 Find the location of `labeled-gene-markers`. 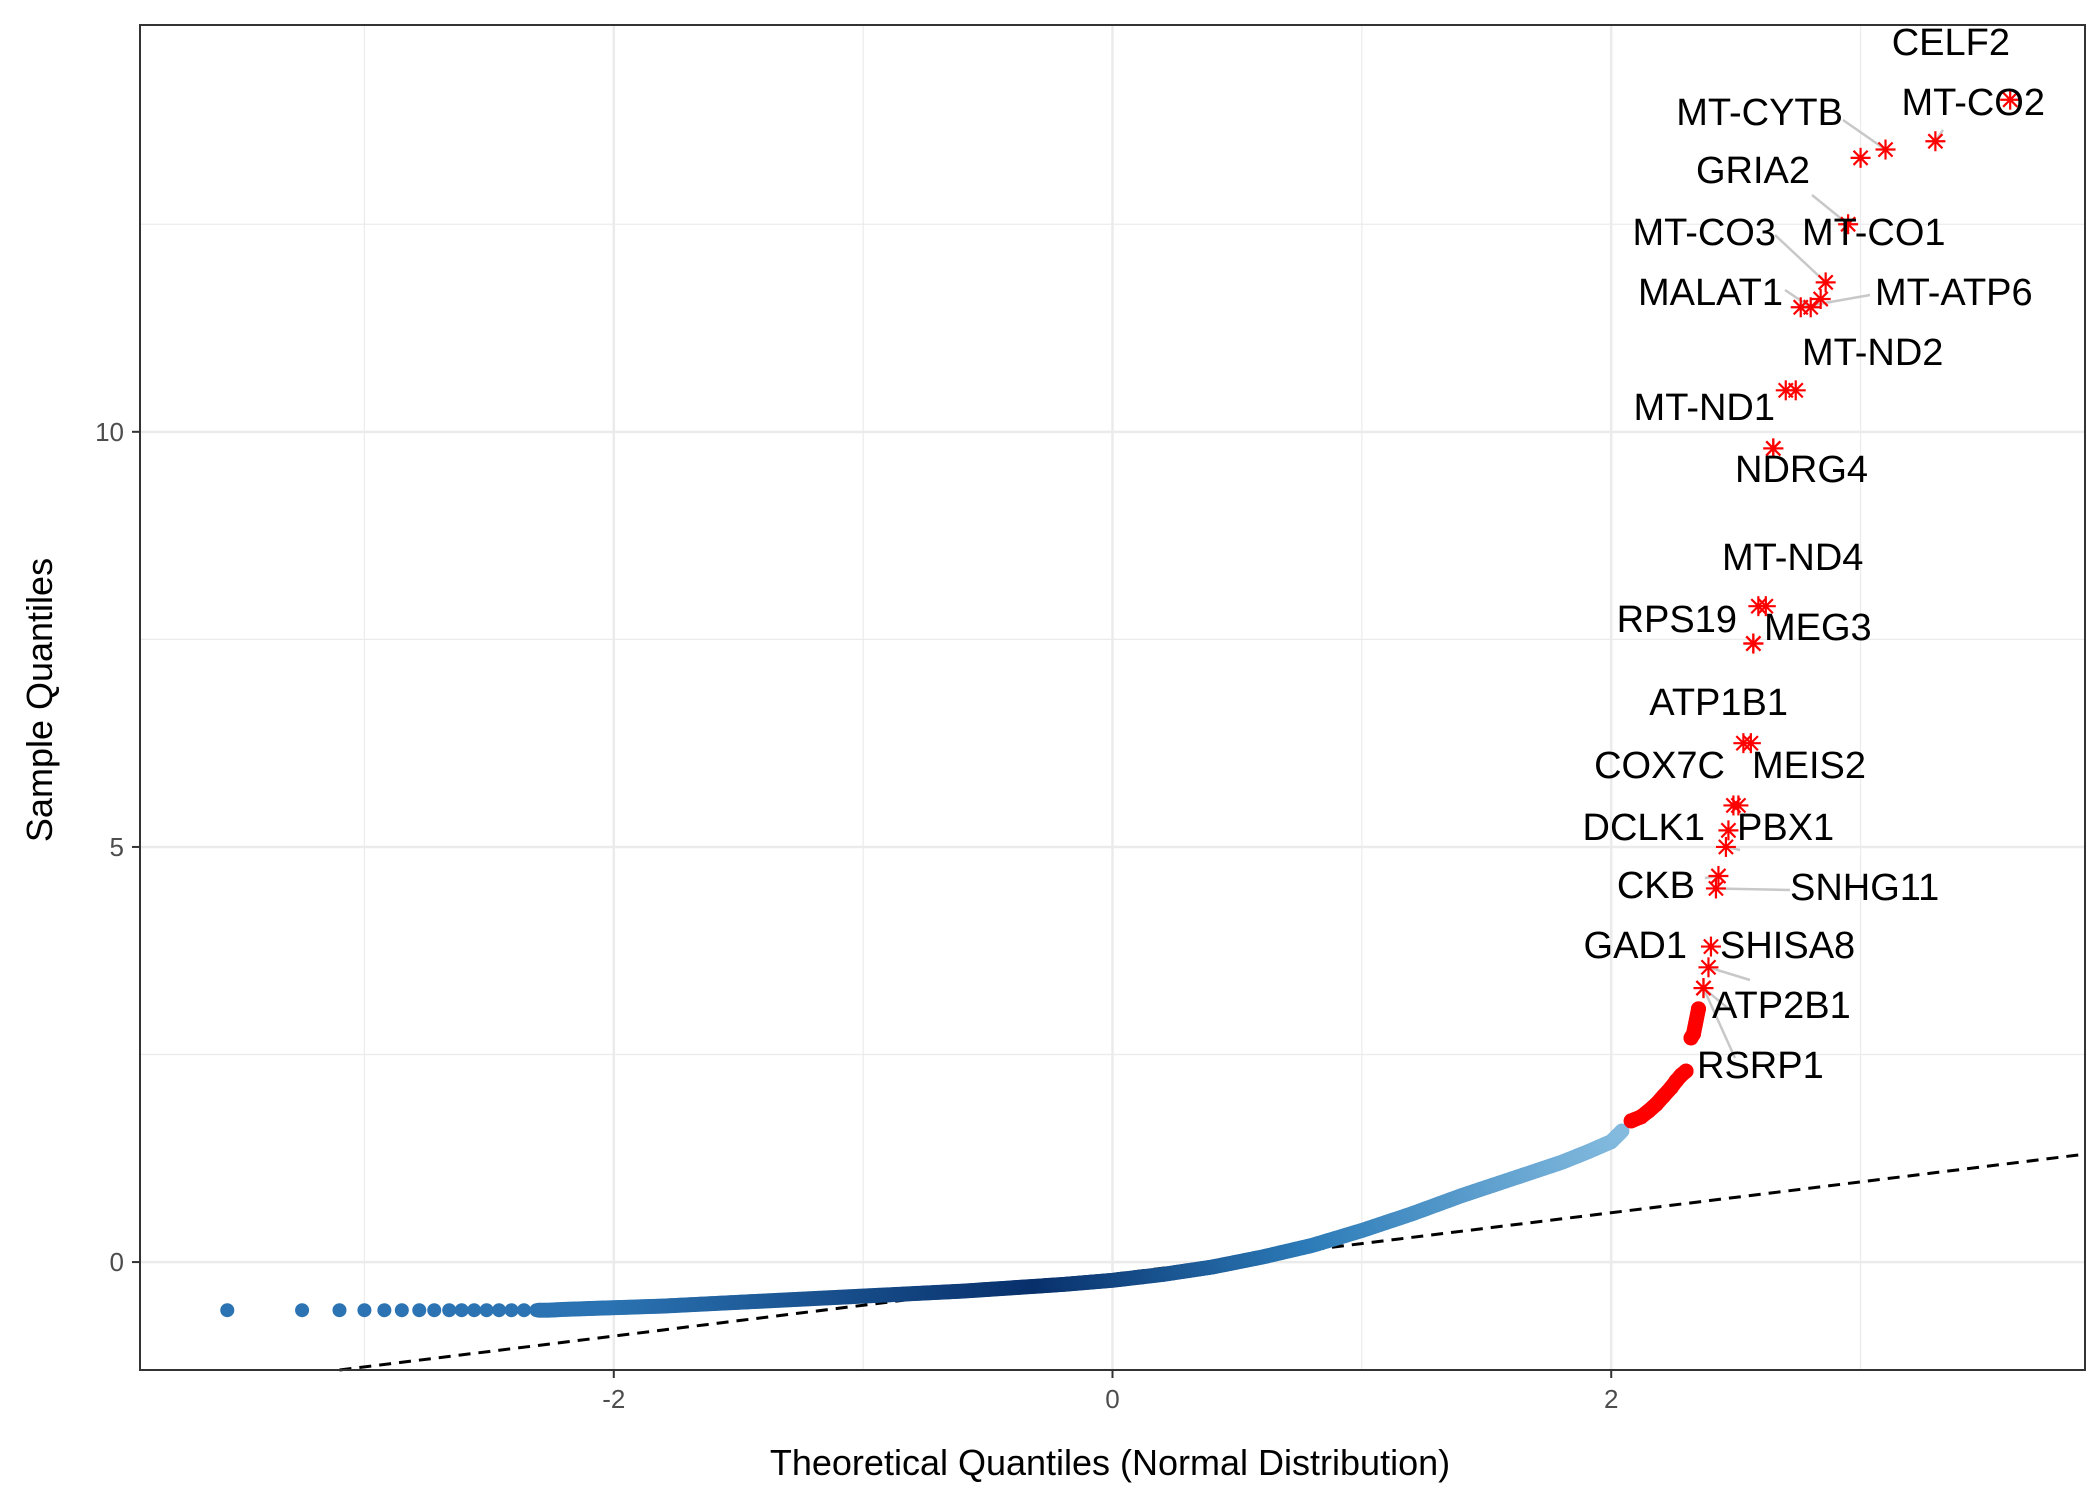

labeled-gene-markers is located at coordinates (1857, 544).